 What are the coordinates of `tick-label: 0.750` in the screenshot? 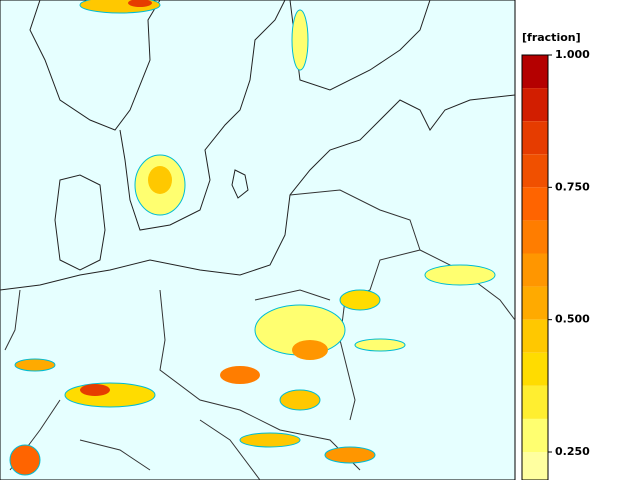 It's located at (572, 186).